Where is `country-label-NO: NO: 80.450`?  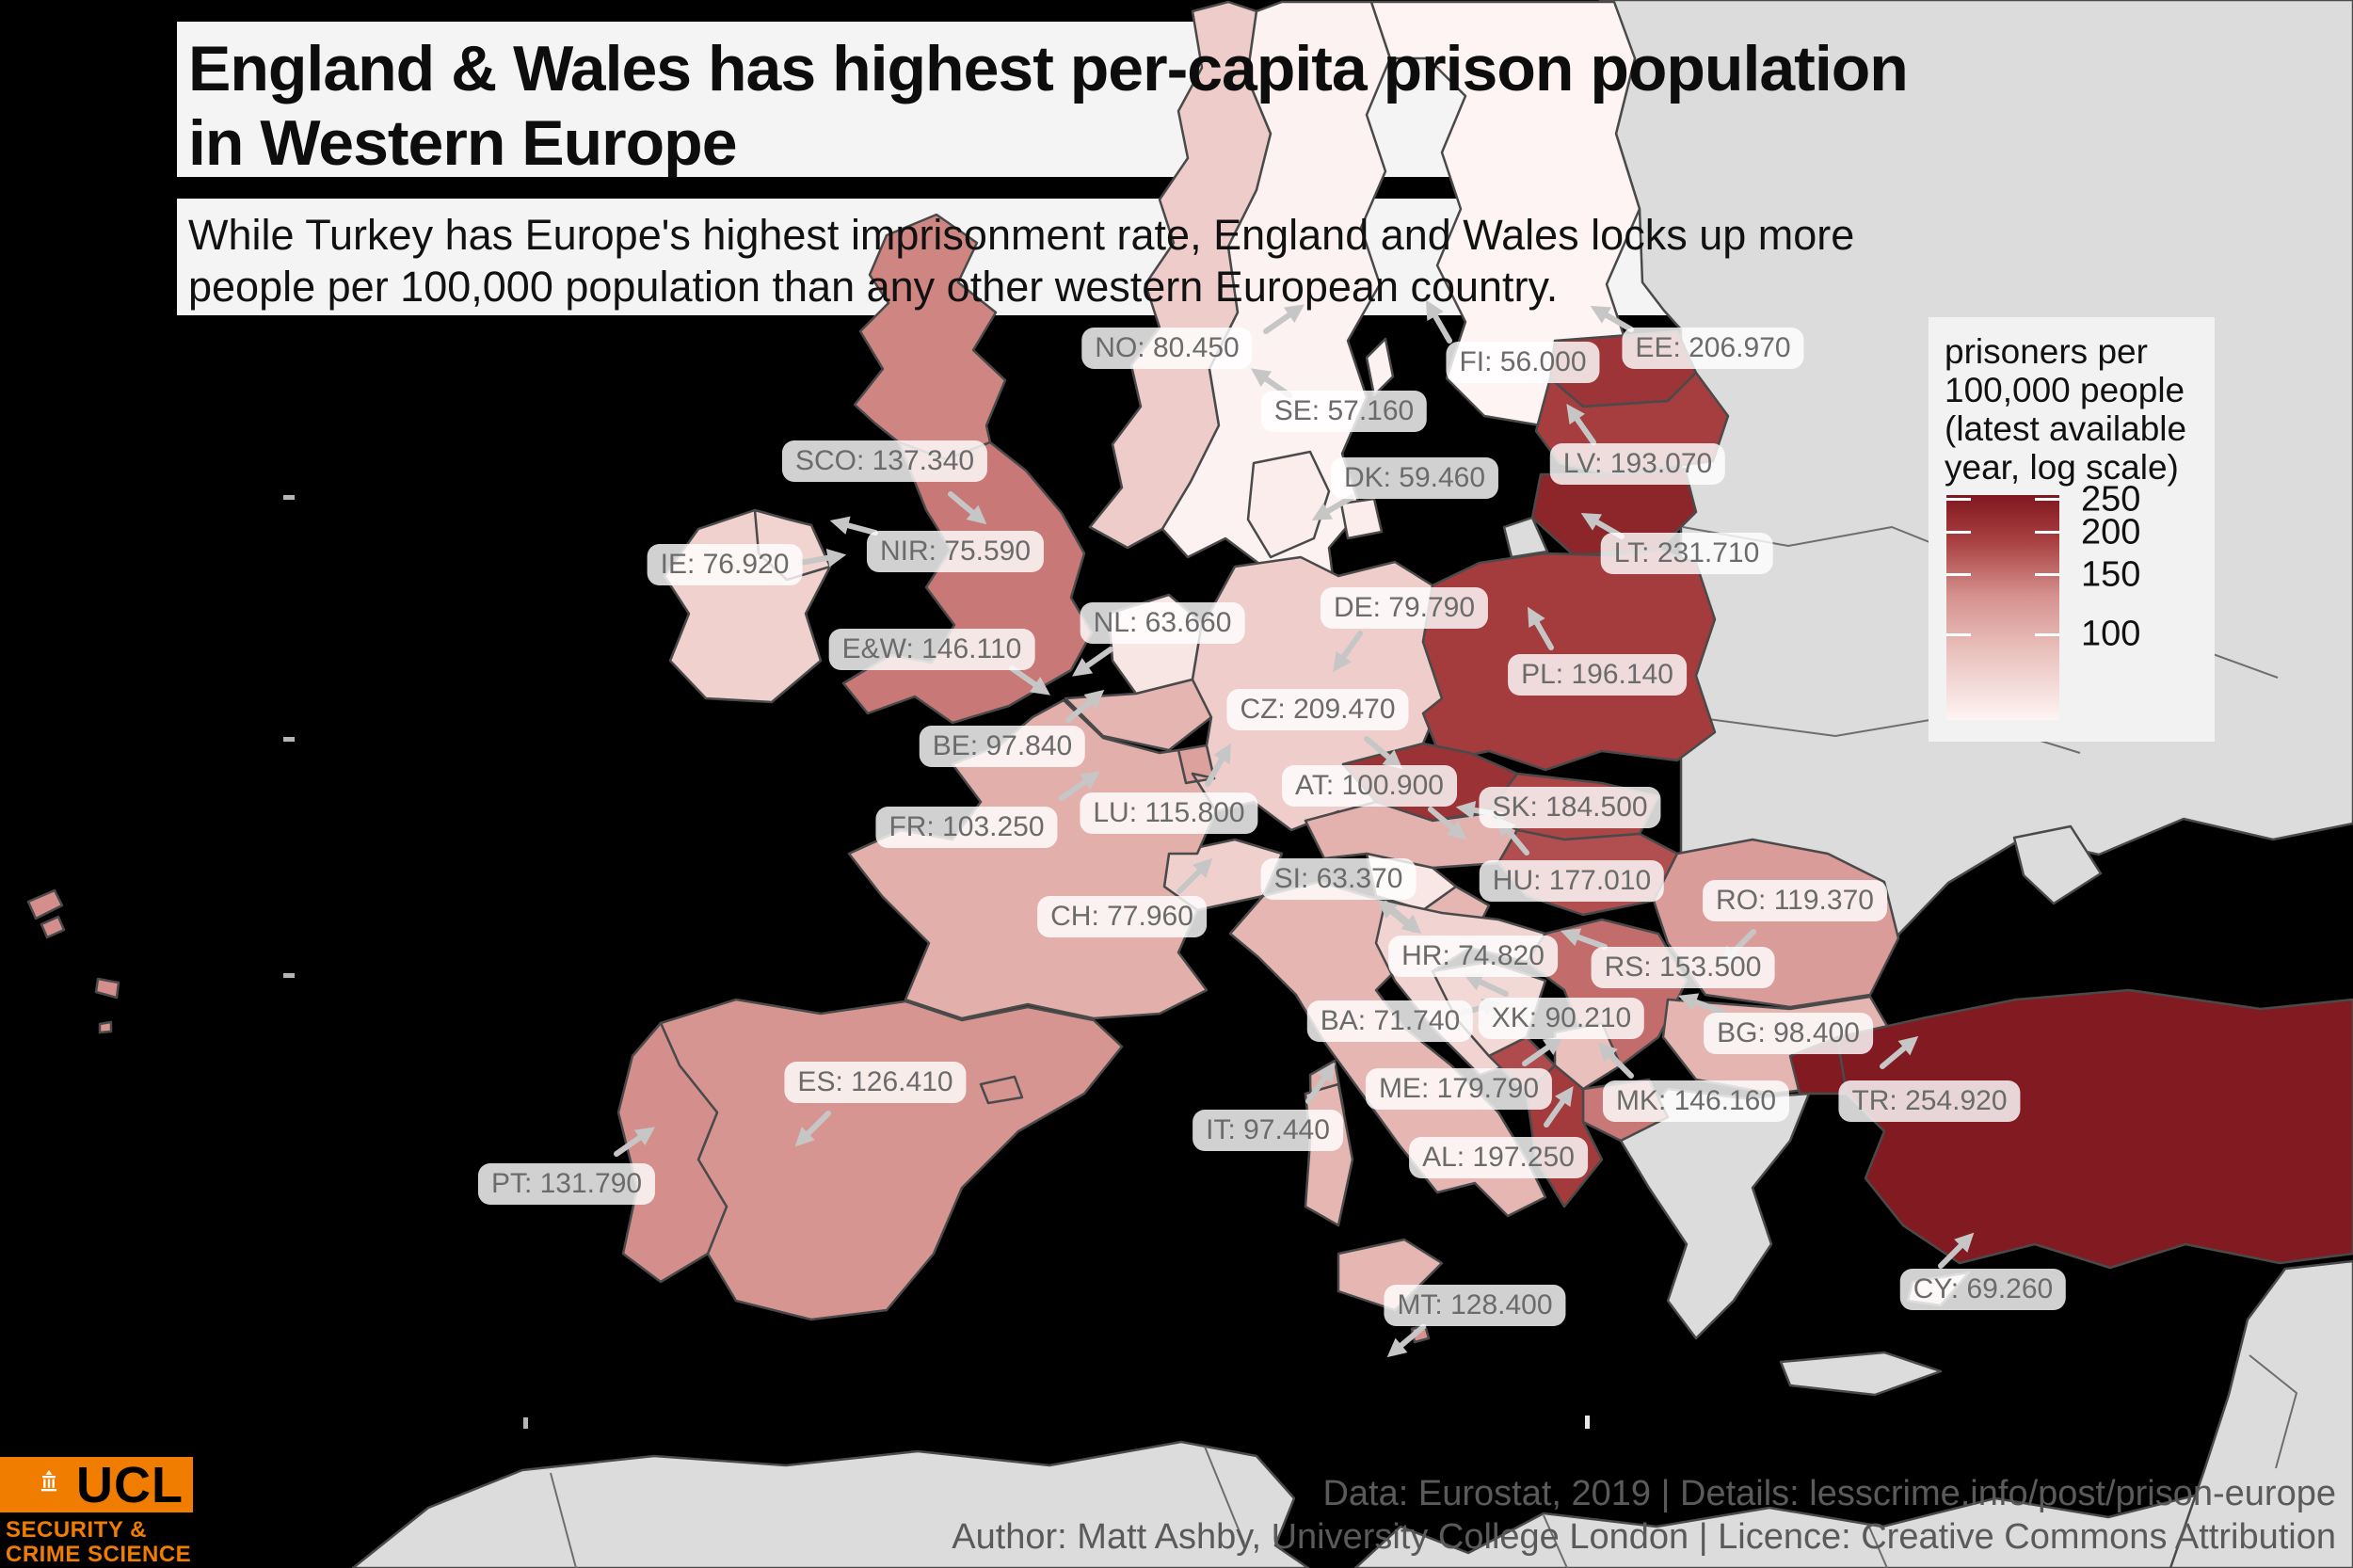 country-label-NO: NO: 80.450 is located at coordinates (1167, 348).